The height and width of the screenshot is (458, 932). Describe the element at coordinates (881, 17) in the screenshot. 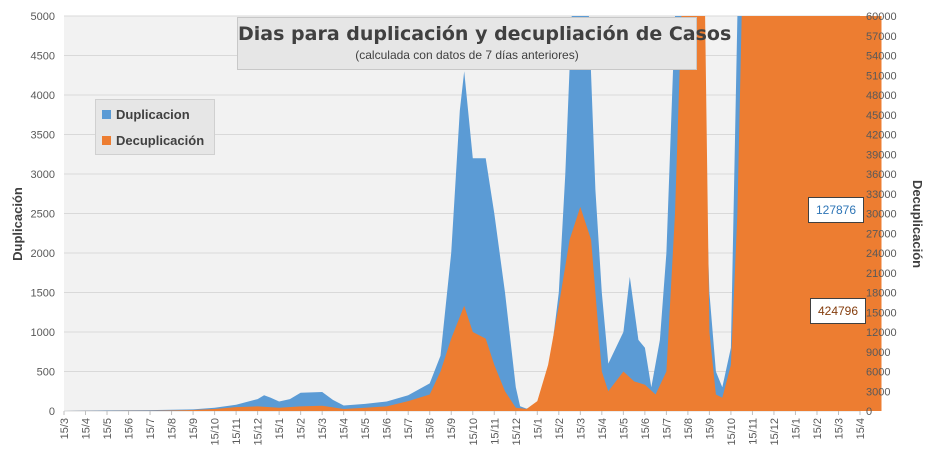

I see `y2-tick-label: 60000` at that location.